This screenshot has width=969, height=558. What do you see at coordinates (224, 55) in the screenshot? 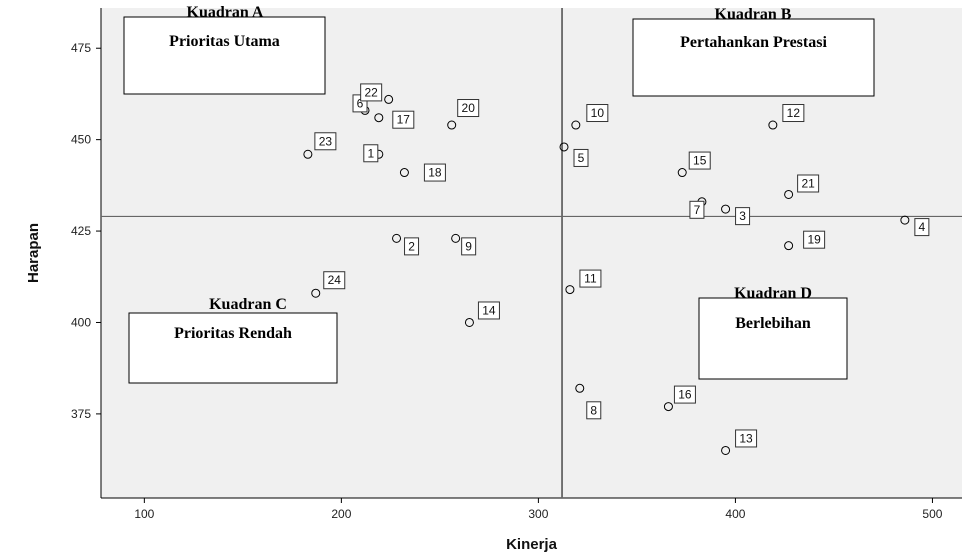
I see `quadrant-box` at bounding box center [224, 55].